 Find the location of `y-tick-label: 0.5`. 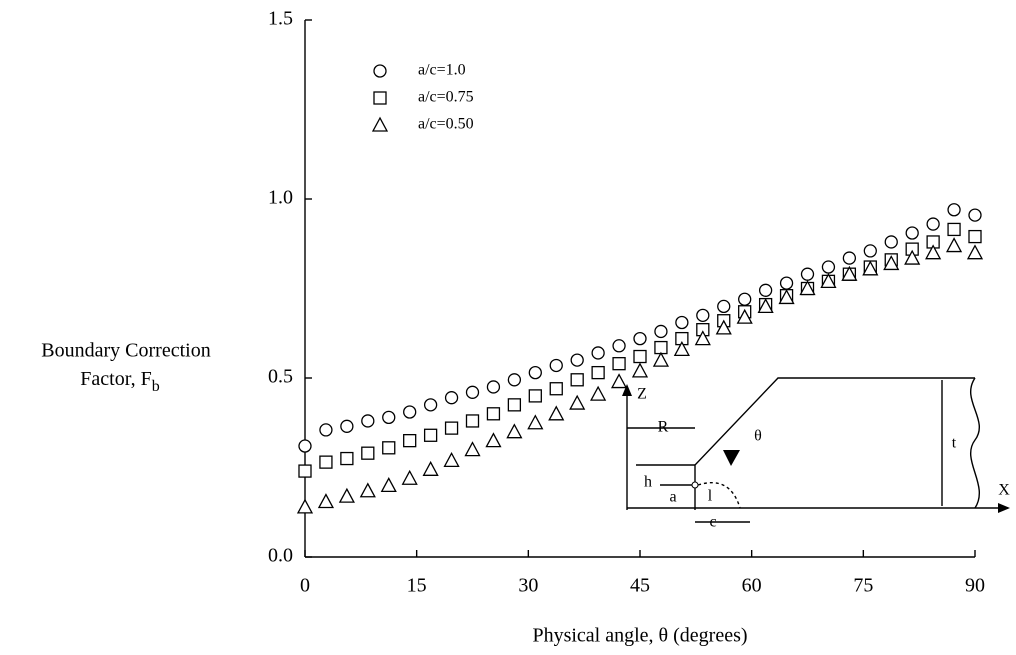

y-tick-label: 0.5 is located at coordinates (280, 377).